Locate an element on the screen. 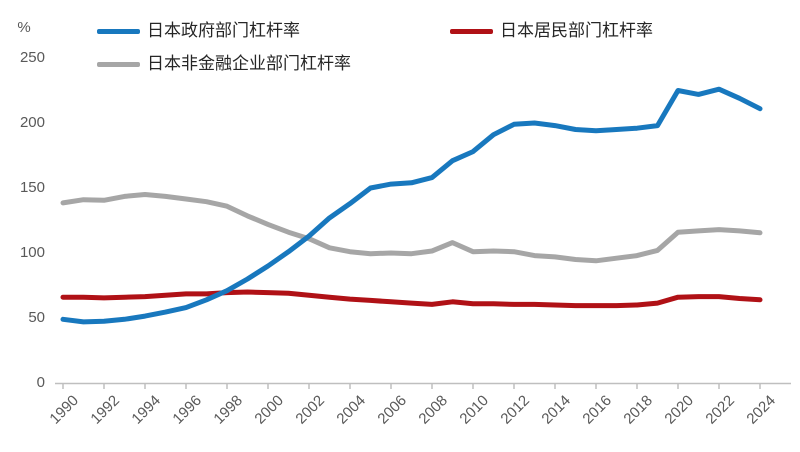 This screenshot has height=452, width=800. legend-swatch-government is located at coordinates (118, 31).